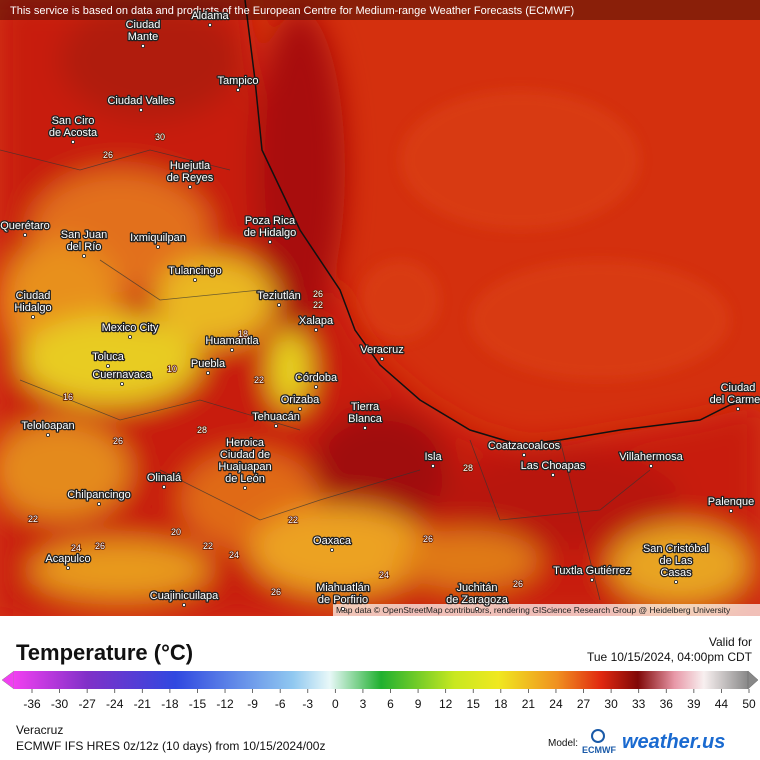 The height and width of the screenshot is (760, 760). What do you see at coordinates (316, 380) in the screenshot?
I see `city: Córdoba` at bounding box center [316, 380].